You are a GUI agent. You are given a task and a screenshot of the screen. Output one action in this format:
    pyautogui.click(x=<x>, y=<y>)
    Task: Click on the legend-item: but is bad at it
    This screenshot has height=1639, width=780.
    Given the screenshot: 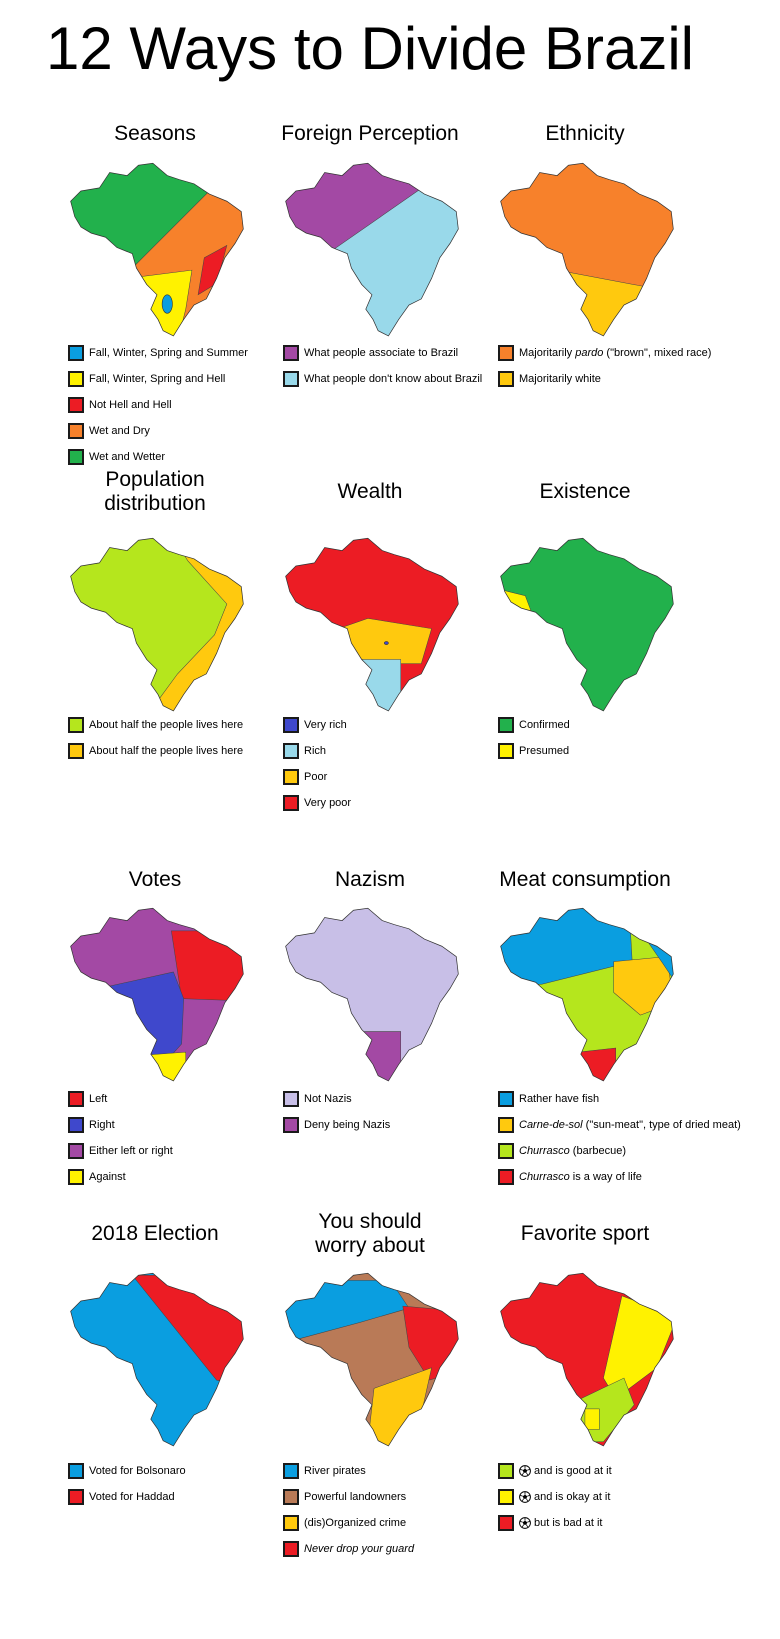 What is the action you would take?
    pyautogui.click(x=555, y=1523)
    